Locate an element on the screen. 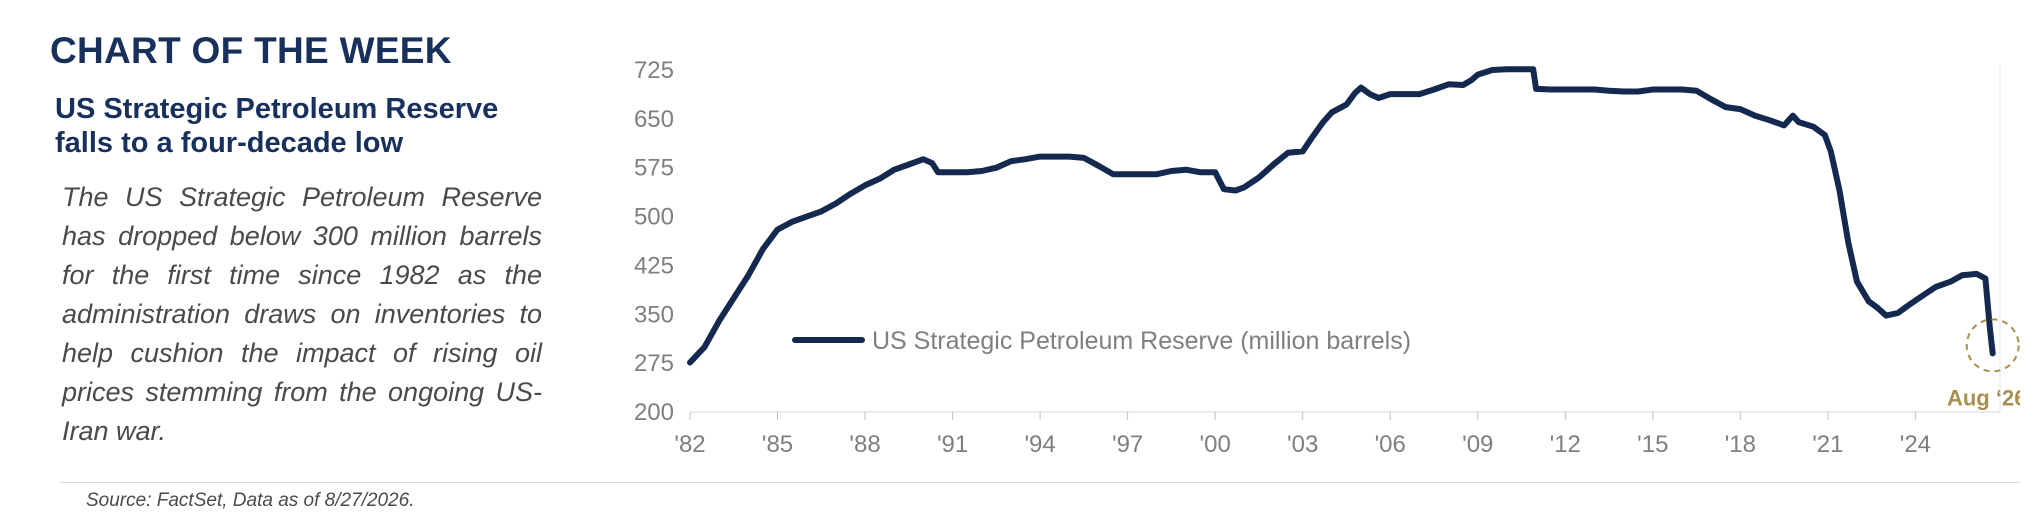  x-tick-label: '00 is located at coordinates (1215, 444).